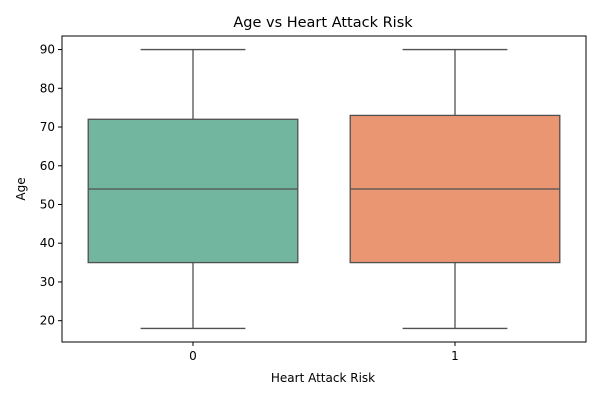 The height and width of the screenshot is (400, 600). I want to click on y-tick-label: 70, so click(47, 127).